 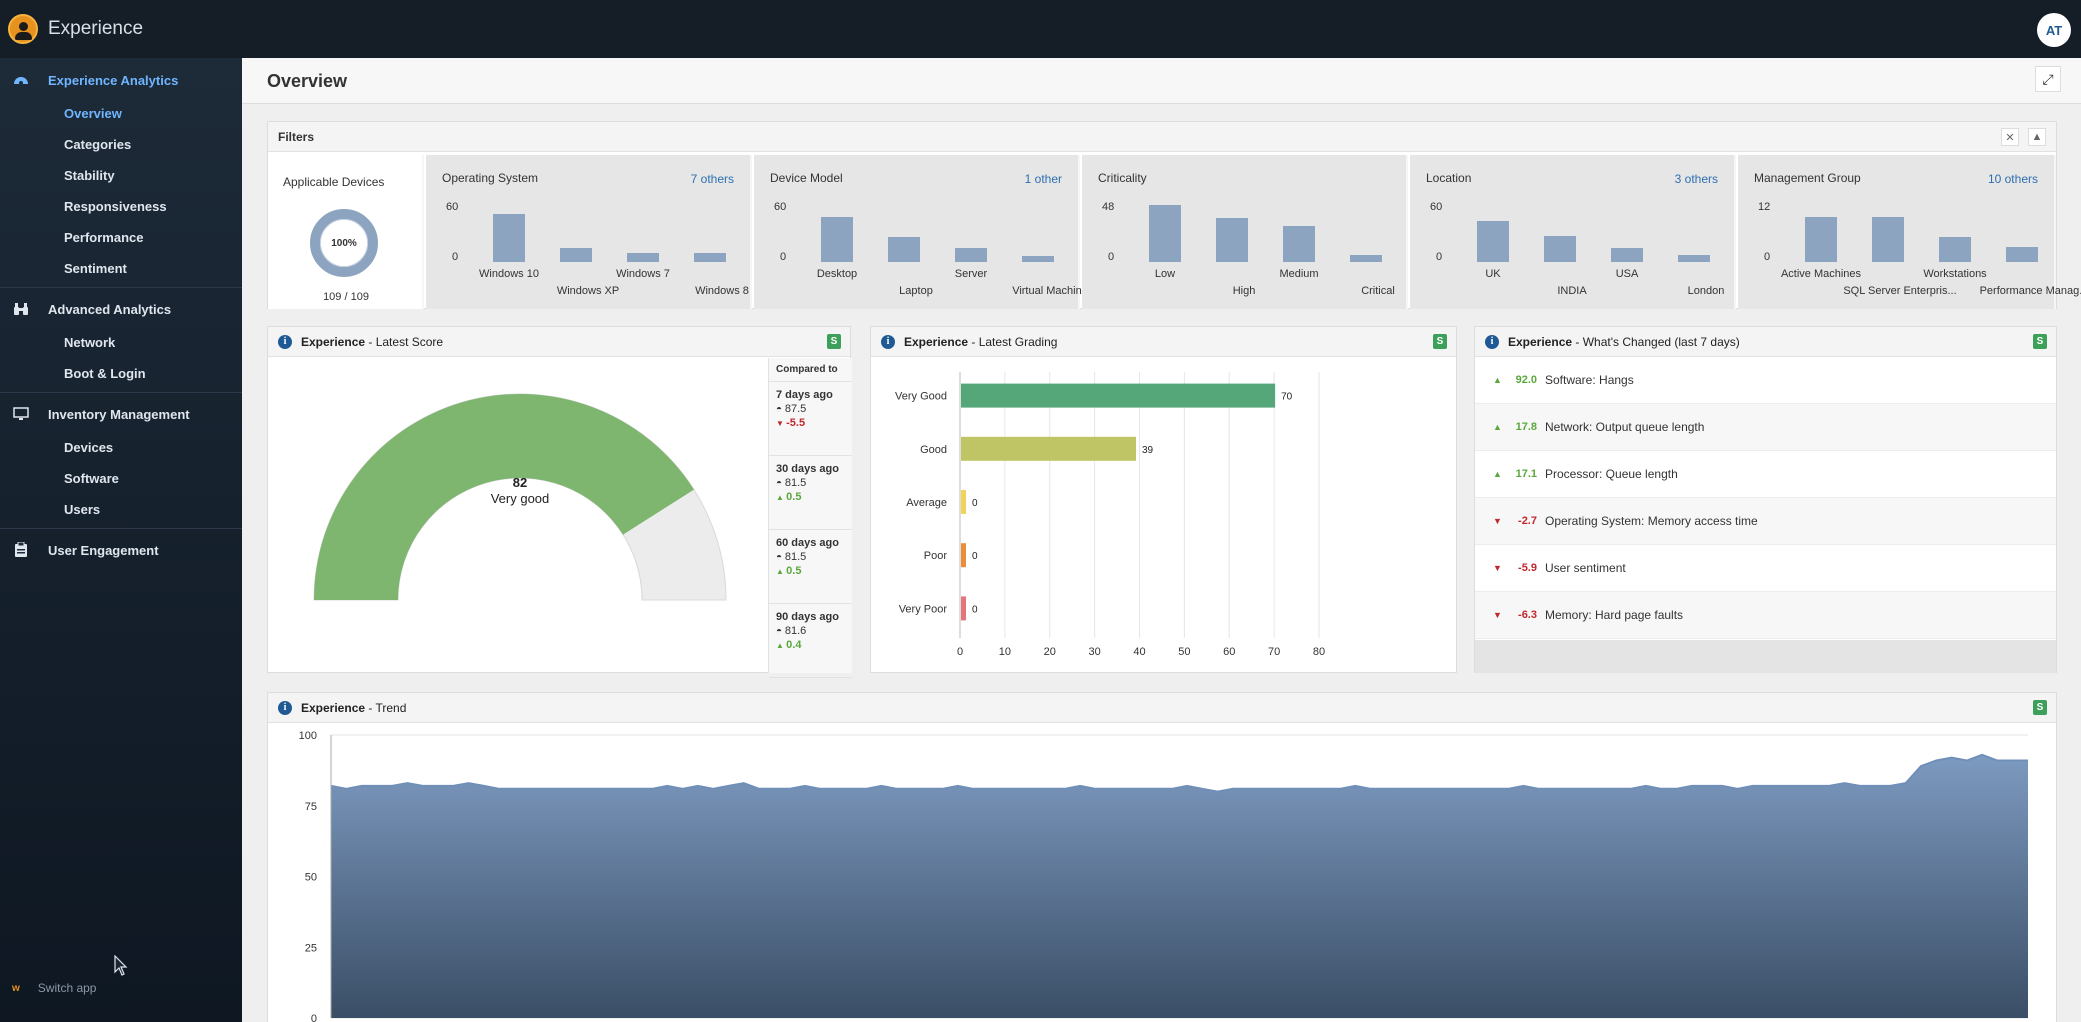 What do you see at coordinates (780, 557) in the screenshot?
I see `gauge-icon: ◓` at bounding box center [780, 557].